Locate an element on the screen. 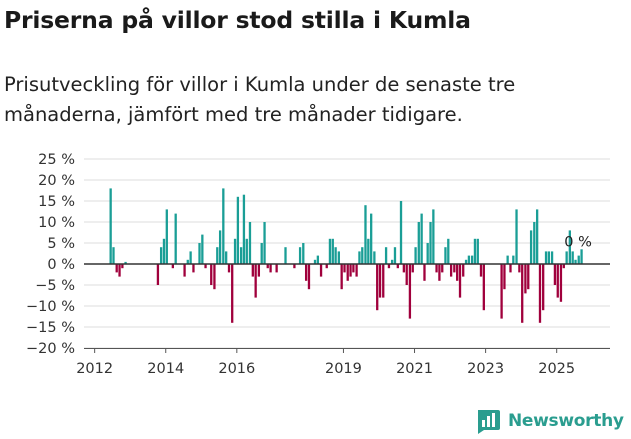 The width and height of the screenshot is (631, 439). y-tick-label: 0 % is located at coordinates (61, 265).